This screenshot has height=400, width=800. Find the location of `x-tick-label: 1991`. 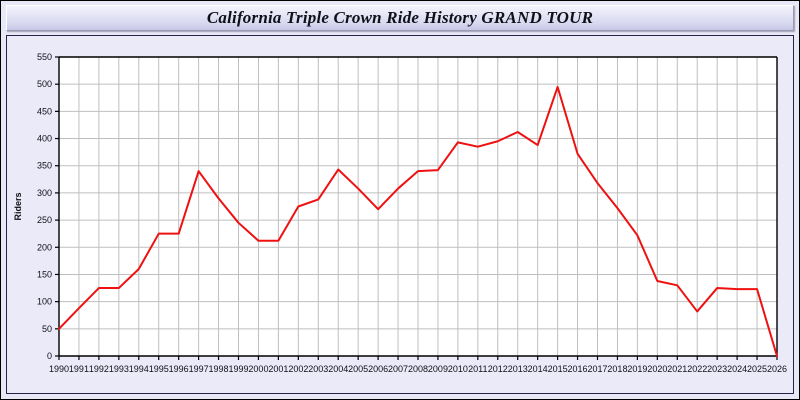

x-tick-label: 1991 is located at coordinates (79, 369).